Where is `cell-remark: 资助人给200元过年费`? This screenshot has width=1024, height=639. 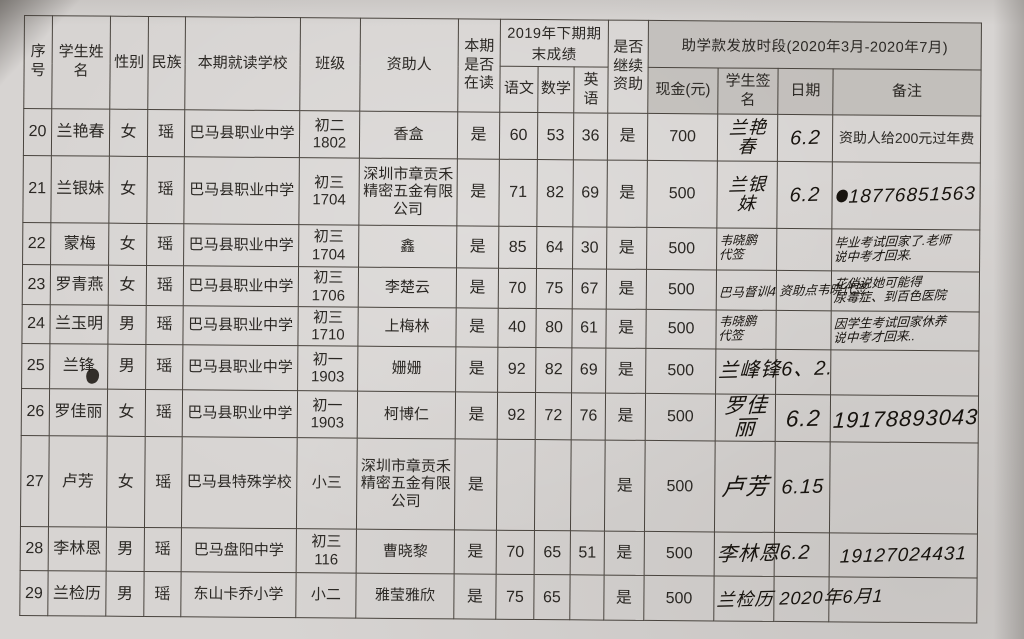
cell-remark: 资助人给200元过年费 is located at coordinates (906, 139).